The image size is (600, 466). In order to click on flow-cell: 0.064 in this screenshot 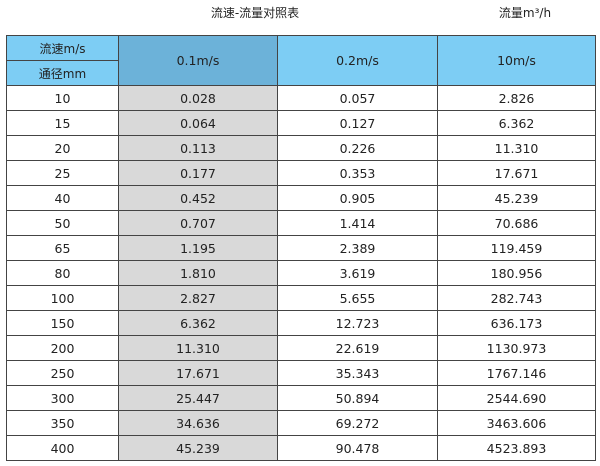, I will do `click(198, 123)`.